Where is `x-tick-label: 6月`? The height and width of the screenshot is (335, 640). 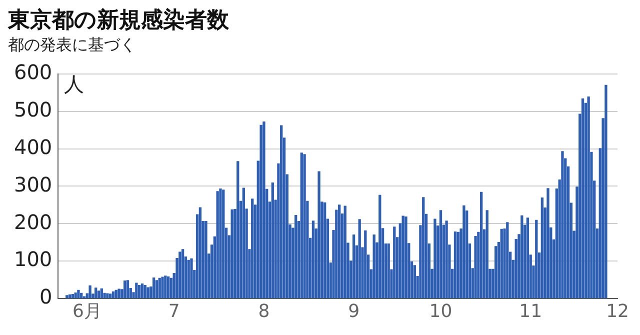
x-tick-label: 6月 is located at coordinates (87, 311).